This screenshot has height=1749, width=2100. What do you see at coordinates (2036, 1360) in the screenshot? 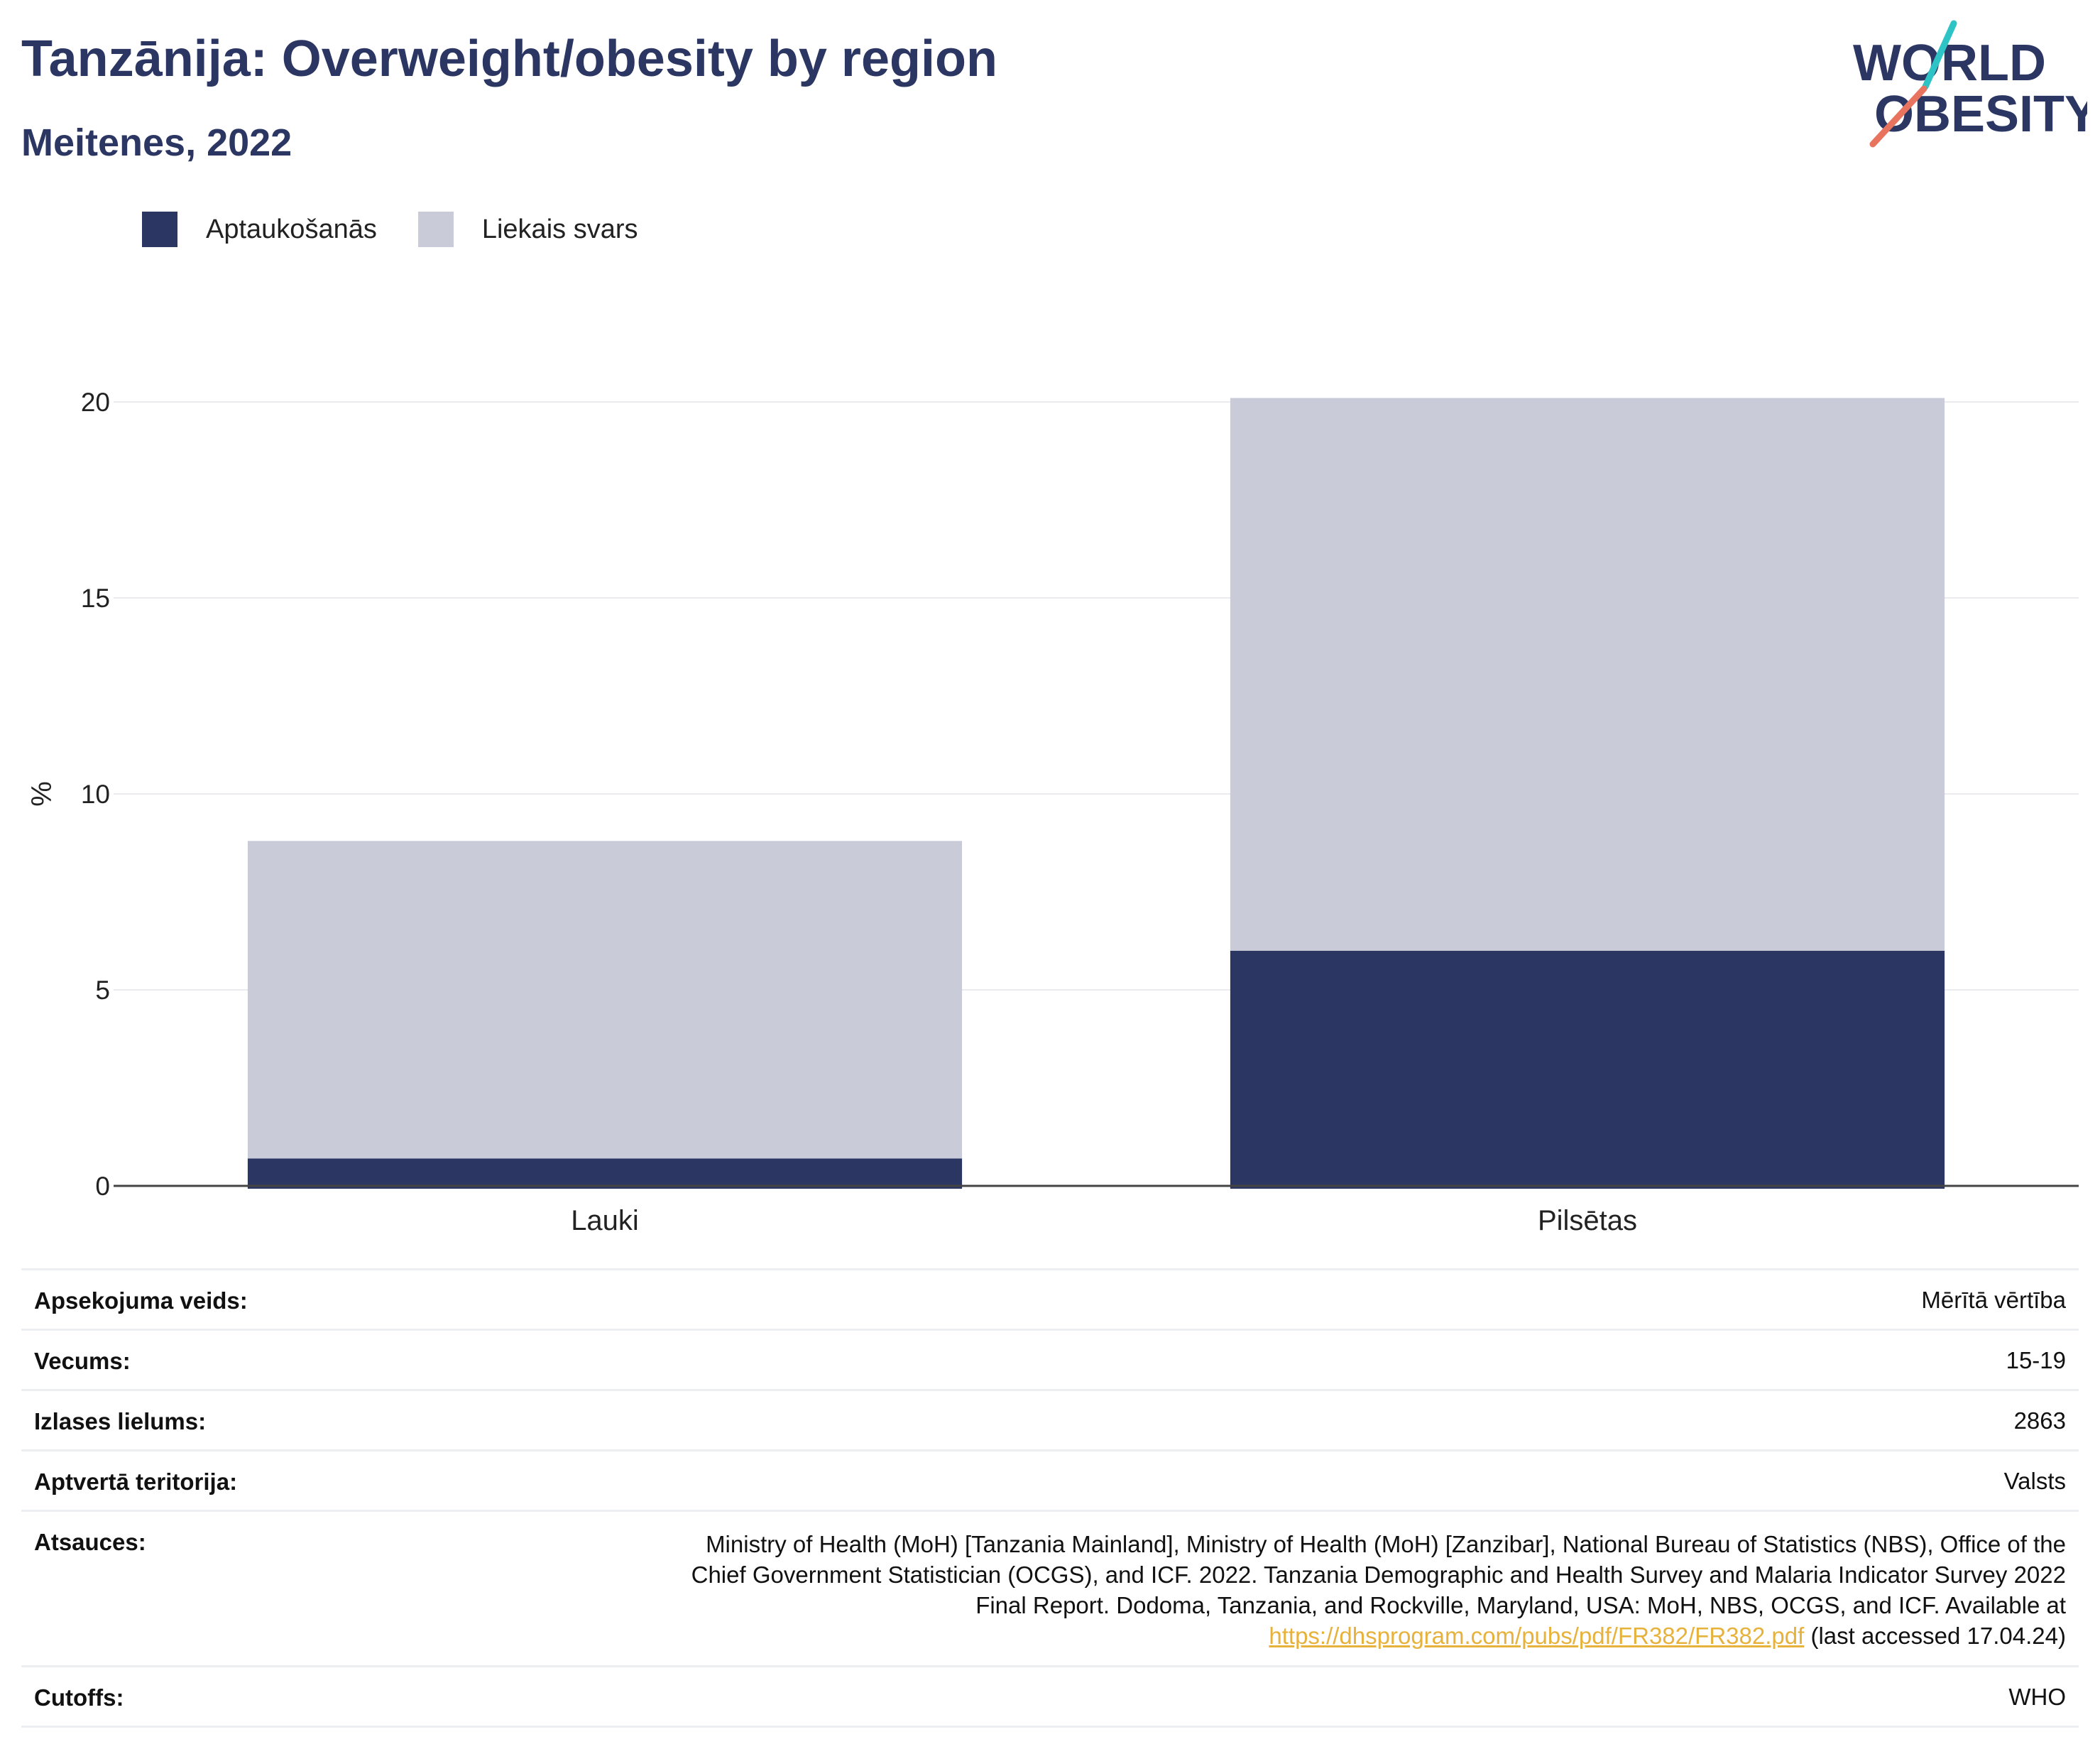
I see `info-value: 15-19` at bounding box center [2036, 1360].